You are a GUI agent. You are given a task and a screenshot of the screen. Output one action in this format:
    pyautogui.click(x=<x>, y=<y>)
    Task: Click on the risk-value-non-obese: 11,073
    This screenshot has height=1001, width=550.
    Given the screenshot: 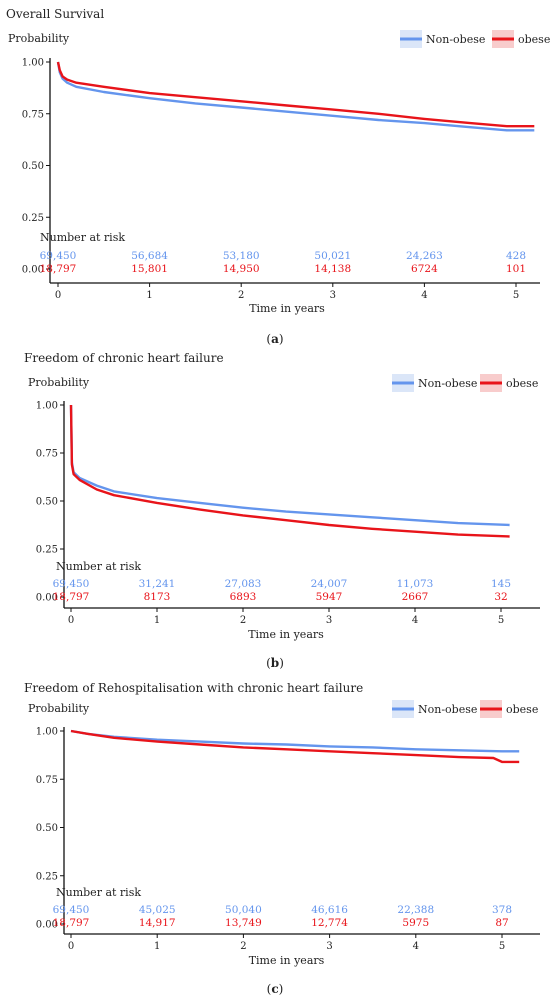 What is the action you would take?
    pyautogui.click(x=415, y=584)
    